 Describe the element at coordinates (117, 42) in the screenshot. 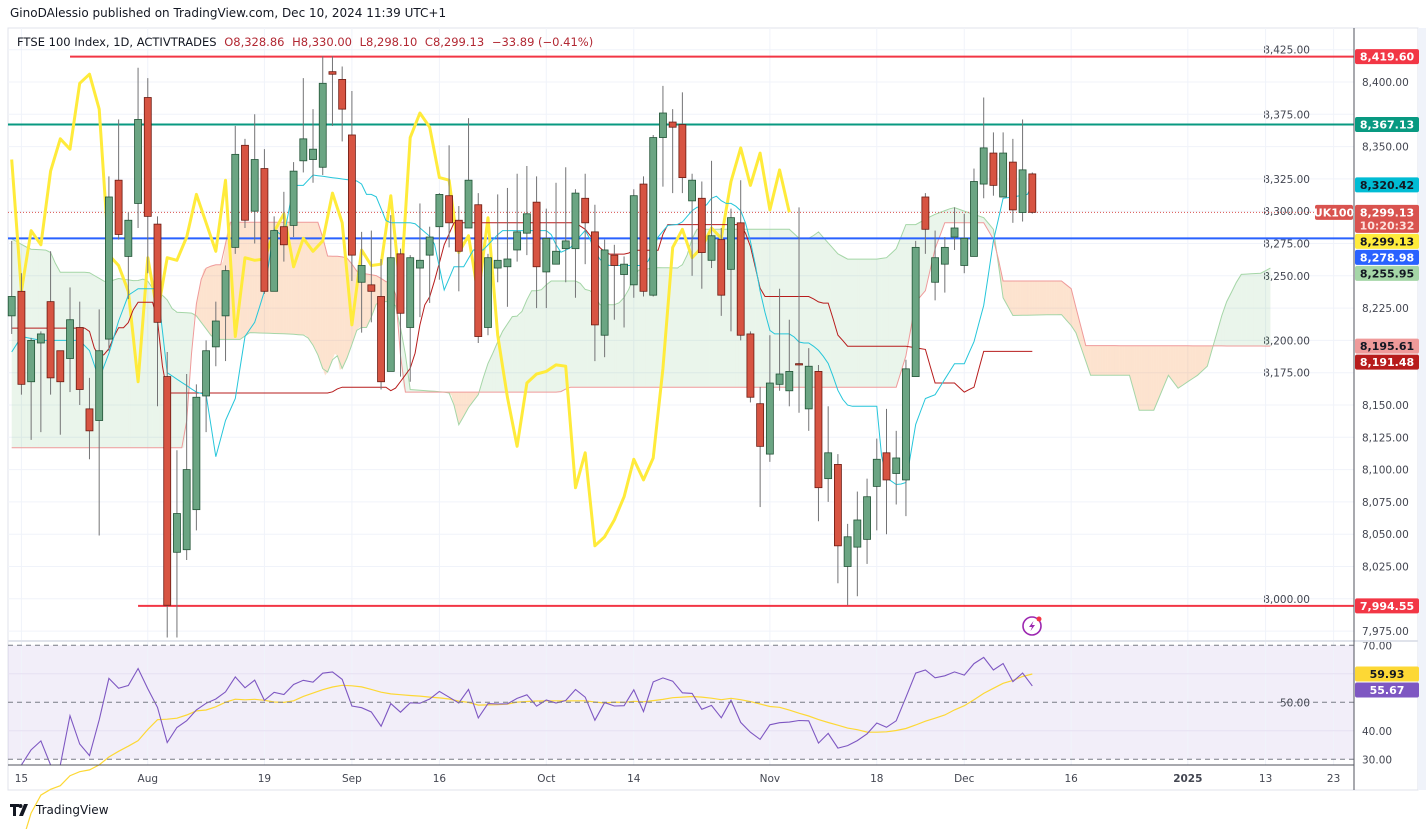

I see `symbol-title: FTSE 100 Index, 1D, ACTIVTRADES` at that location.